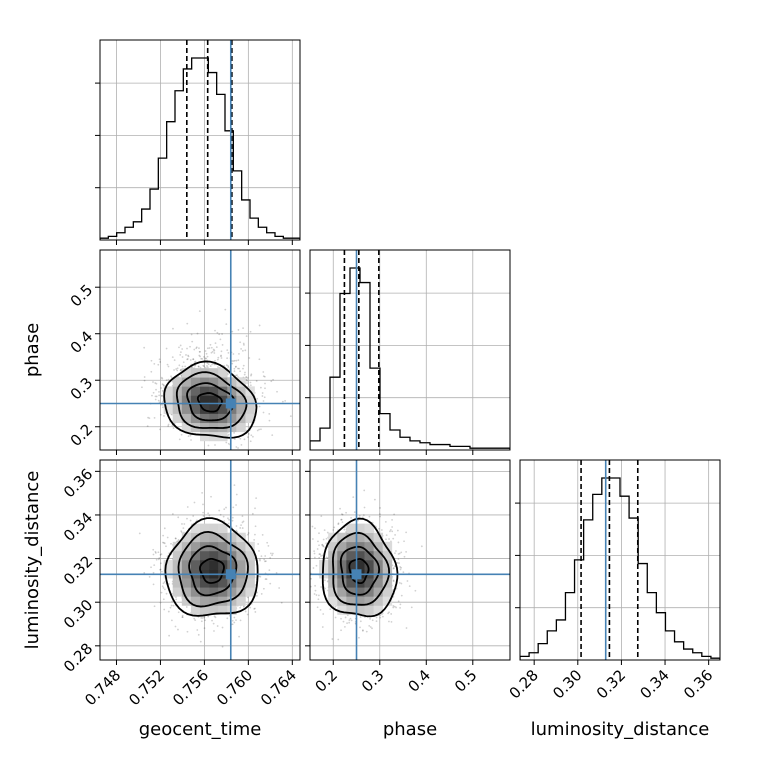 The height and width of the screenshot is (760, 760). Describe the element at coordinates (200, 148) in the screenshot. I see `histogram-geocent_time` at that location.